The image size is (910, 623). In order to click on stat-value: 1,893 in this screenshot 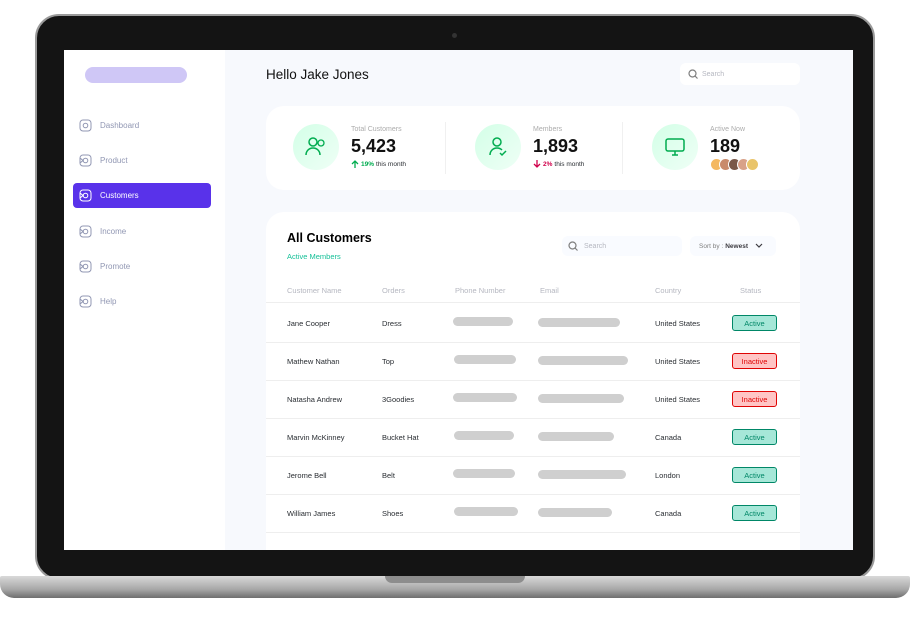, I will do `click(556, 146)`.